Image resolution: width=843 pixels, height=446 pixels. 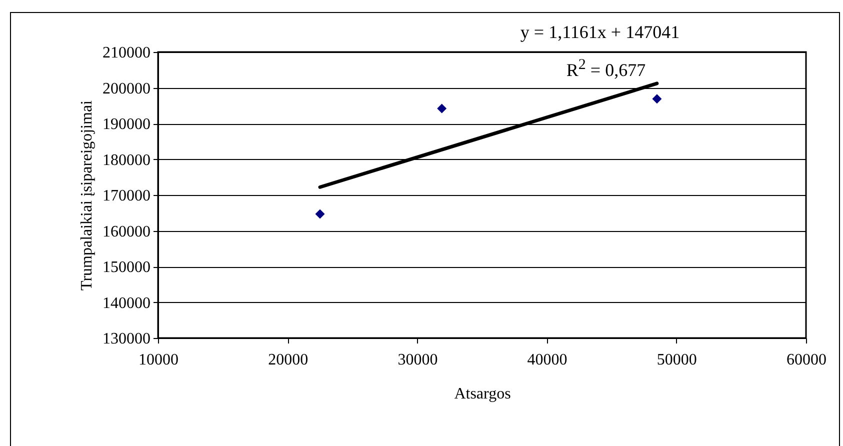 What do you see at coordinates (126, 124) in the screenshot?
I see `y-tick-label: 190000` at bounding box center [126, 124].